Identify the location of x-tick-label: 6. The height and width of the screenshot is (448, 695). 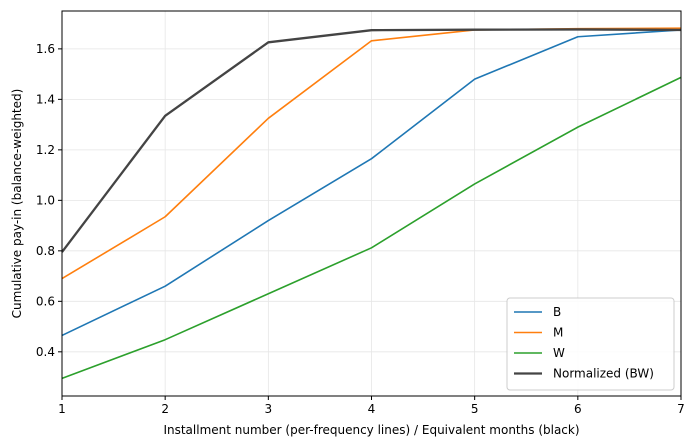
(578, 409).